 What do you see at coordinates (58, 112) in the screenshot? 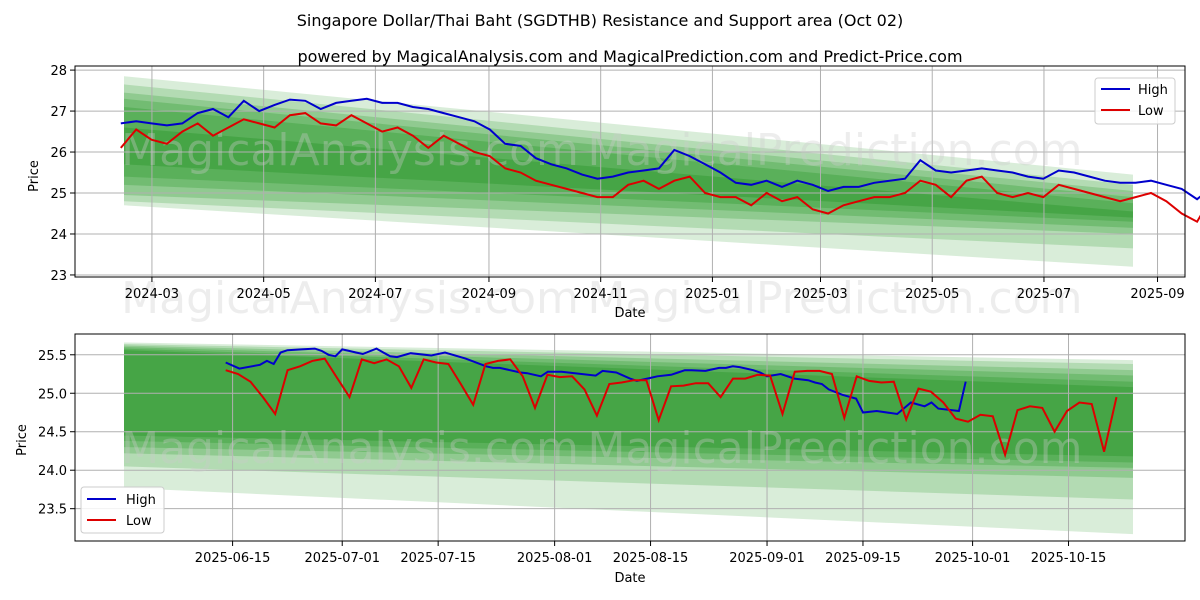
I see `top-y-tick-label: 27` at bounding box center [58, 112].